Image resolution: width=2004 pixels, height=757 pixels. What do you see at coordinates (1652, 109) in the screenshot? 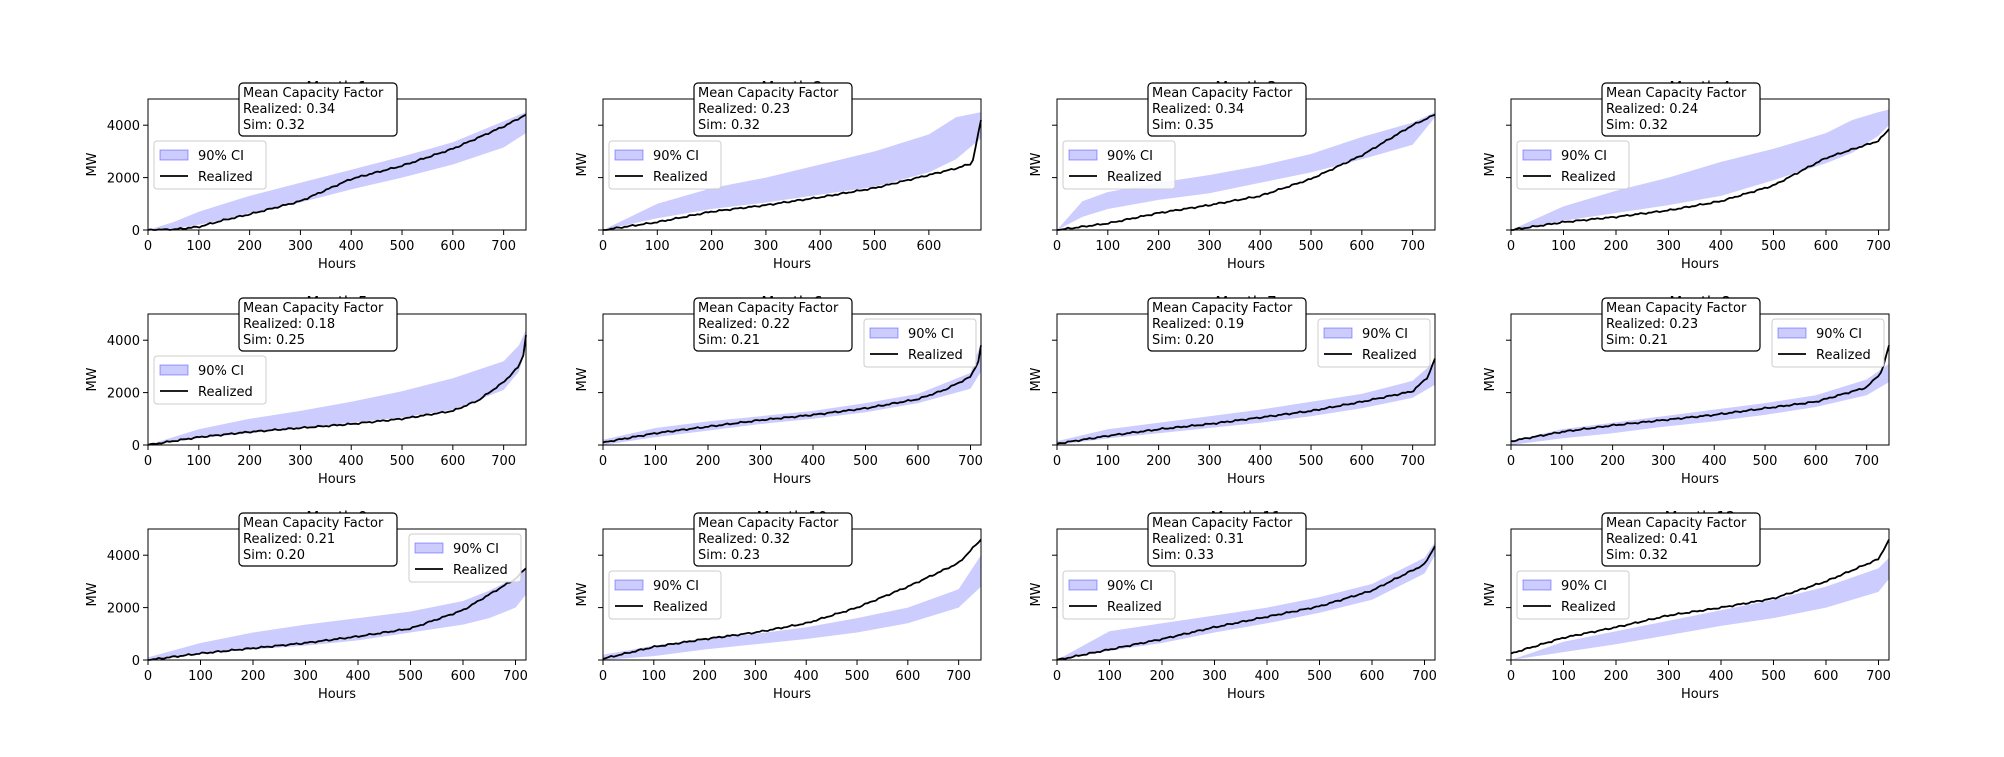
I see `annotation-realized: Realized: 0.24` at bounding box center [1652, 109].